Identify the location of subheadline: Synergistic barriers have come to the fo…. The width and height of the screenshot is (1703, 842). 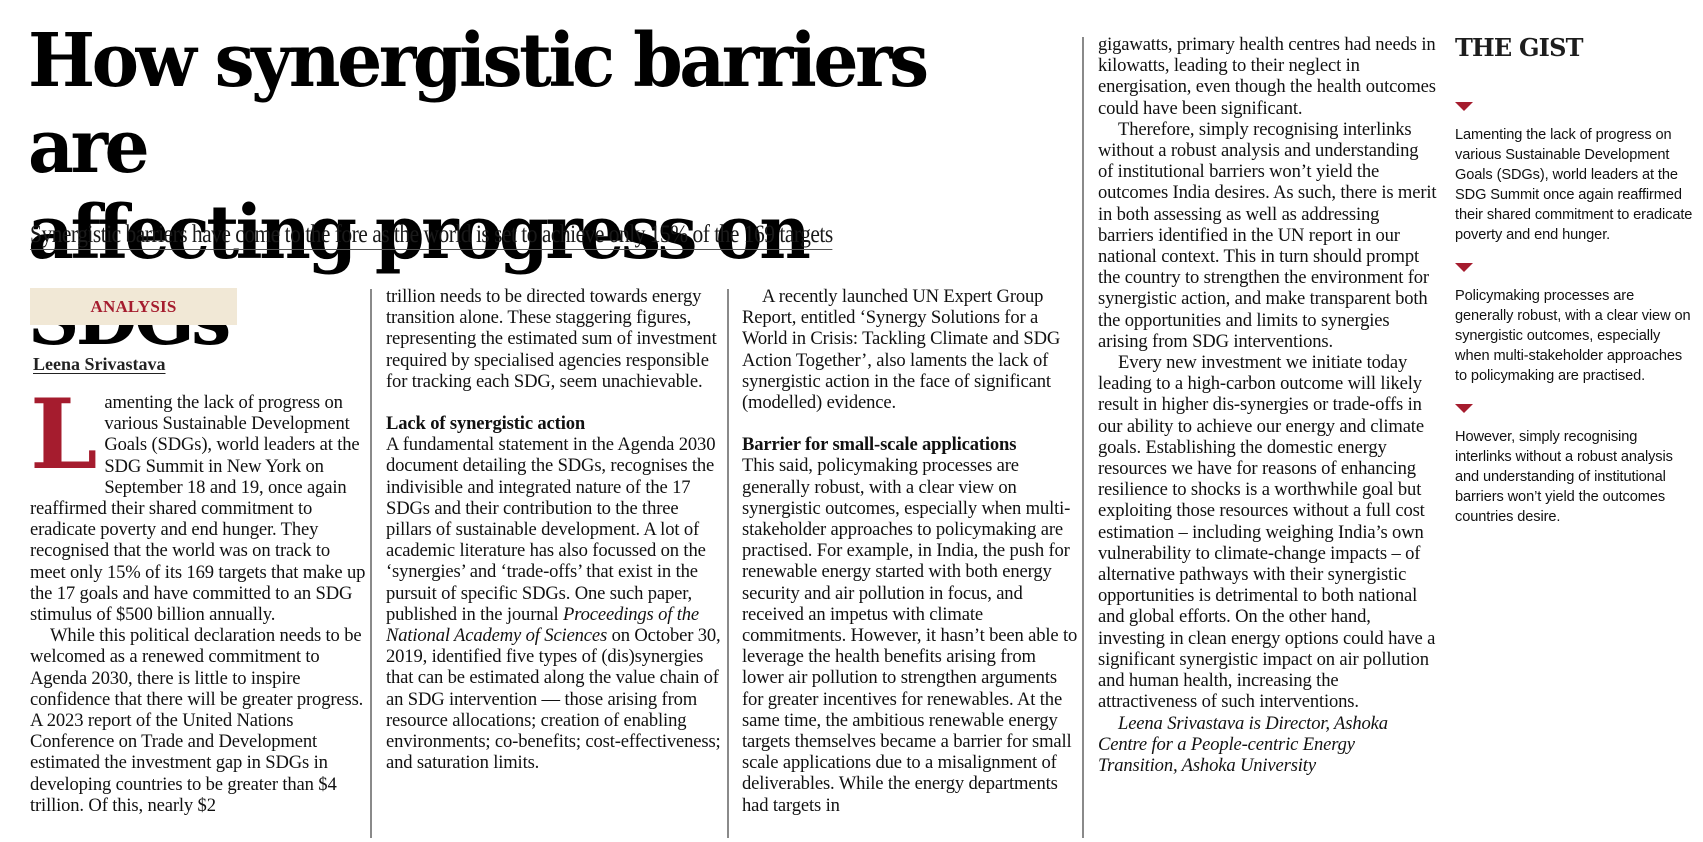
(431, 235).